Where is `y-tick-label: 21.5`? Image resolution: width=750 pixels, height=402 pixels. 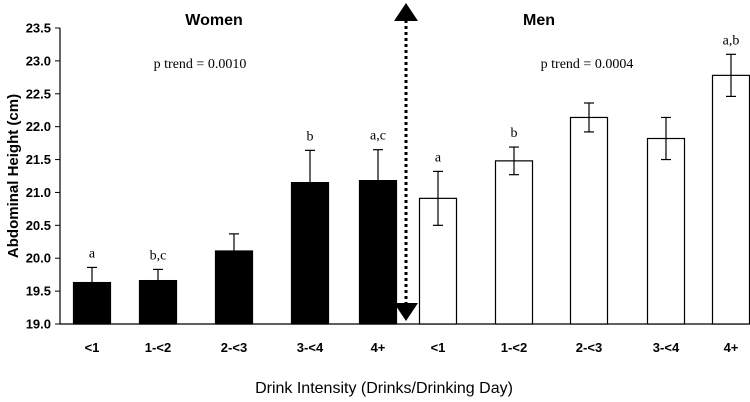 y-tick-label: 21.5 is located at coordinates (38, 159).